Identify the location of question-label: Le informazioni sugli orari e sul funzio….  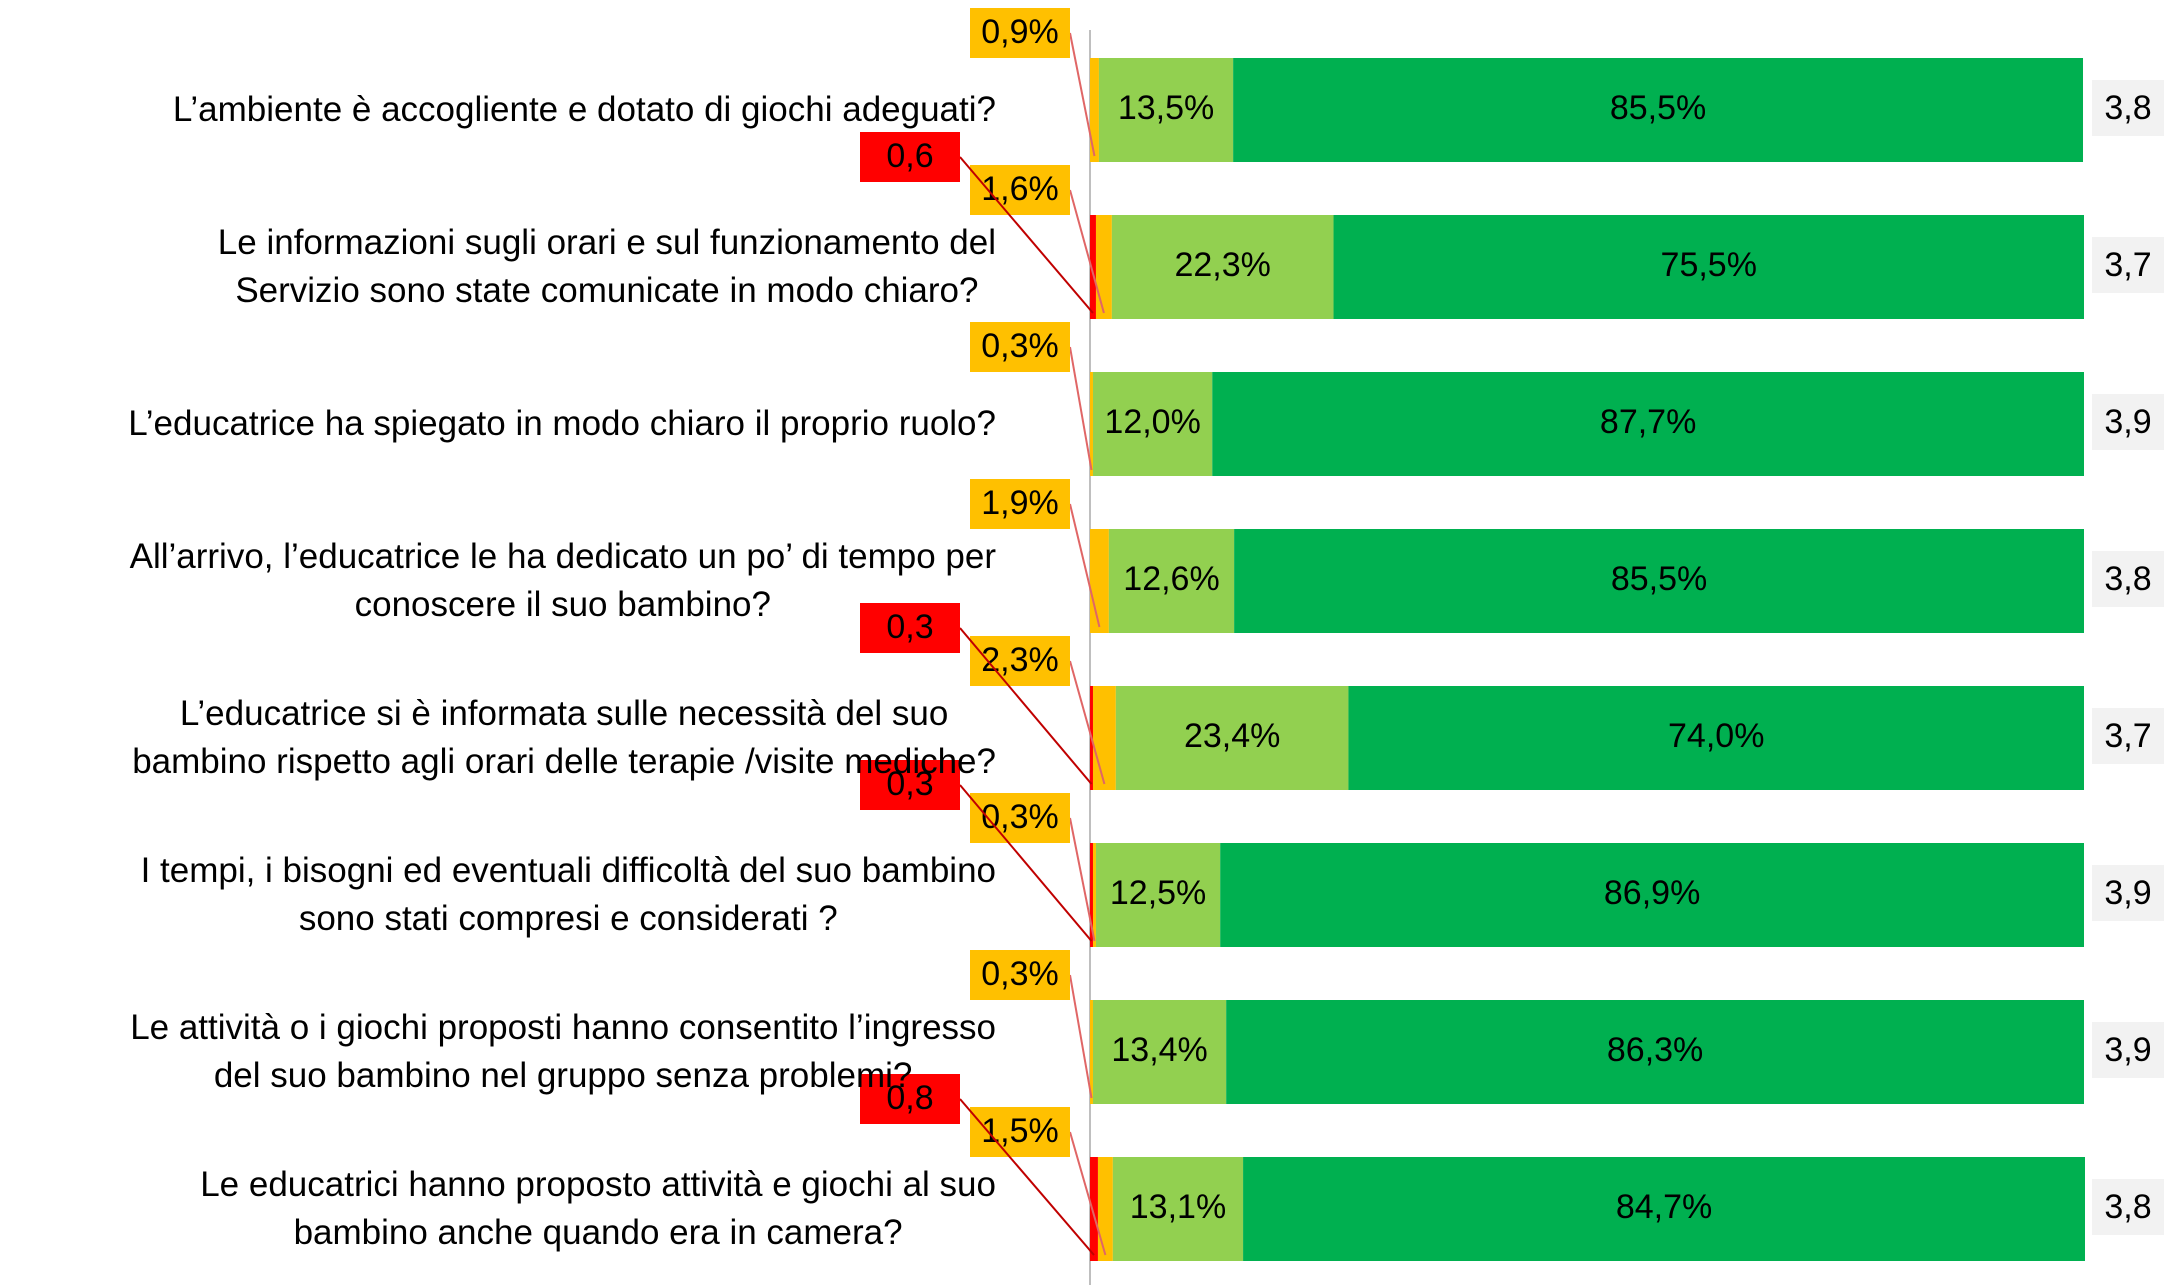
(606, 266).